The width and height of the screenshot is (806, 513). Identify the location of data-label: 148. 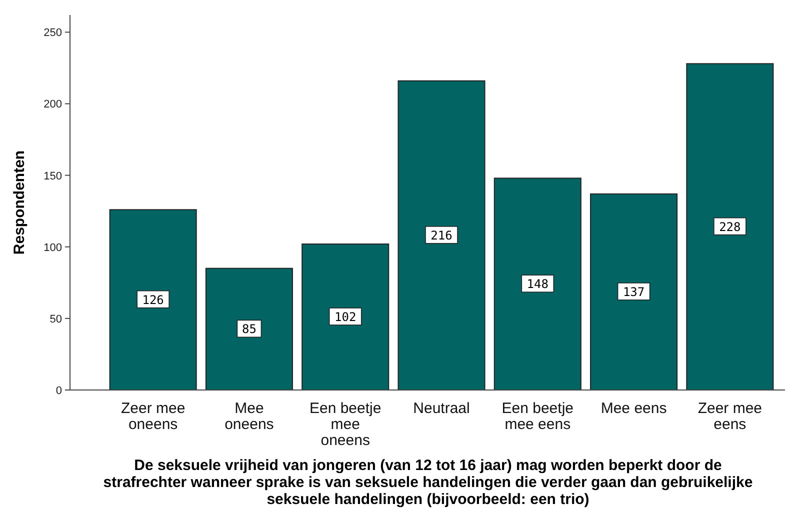
(537, 284).